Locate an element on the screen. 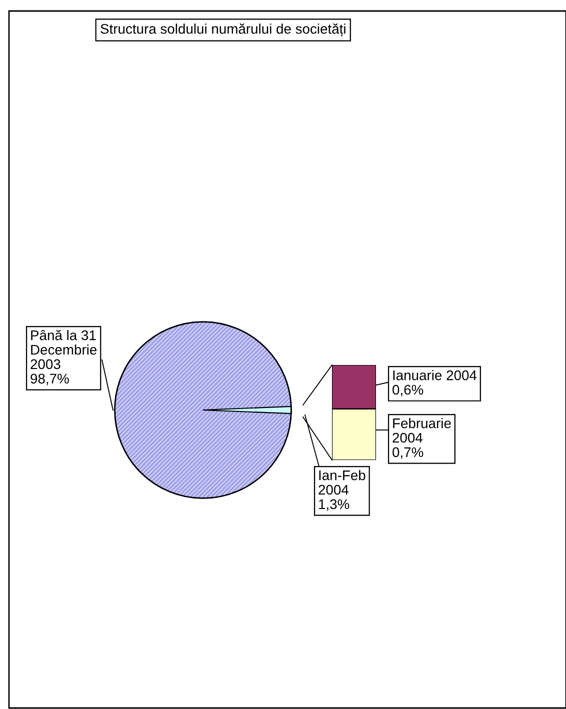 Image resolution: width=566 pixels, height=709 pixels. data-label: 0,7% is located at coordinates (408, 453).